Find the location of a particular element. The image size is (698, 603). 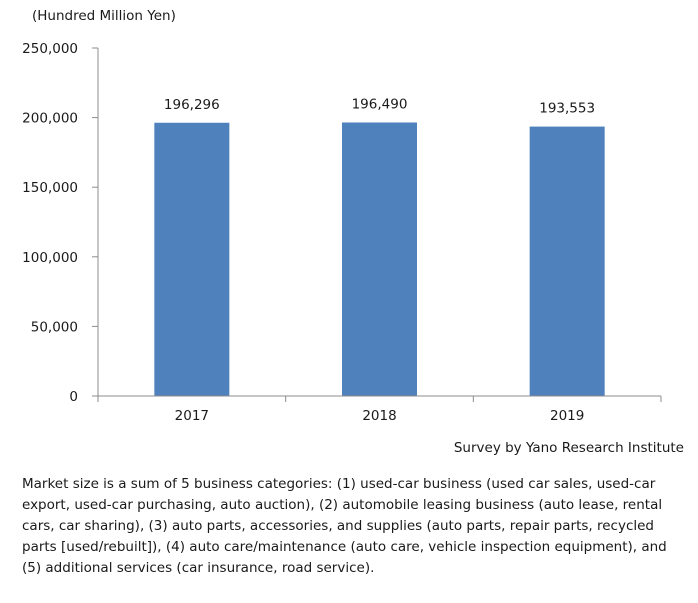

y-tick-label: 250,000 is located at coordinates (50, 49).